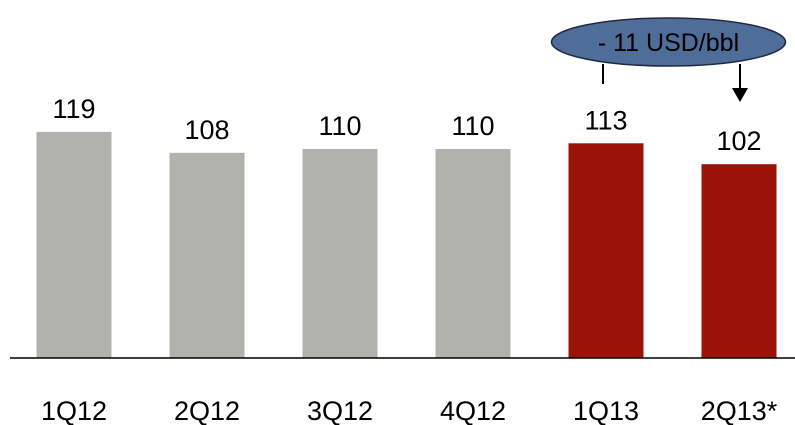 Image resolution: width=795 pixels, height=425 pixels. I want to click on bar-2q12, so click(207, 255).